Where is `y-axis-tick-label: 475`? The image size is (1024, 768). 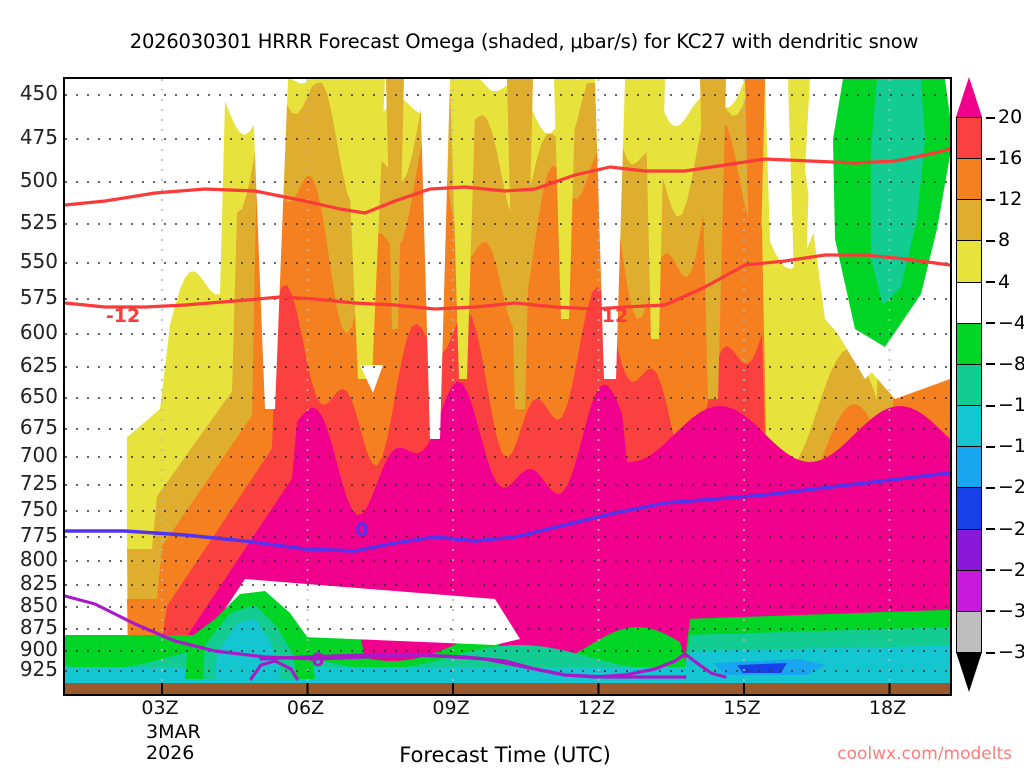 y-axis-tick-label: 475 is located at coordinates (38, 137).